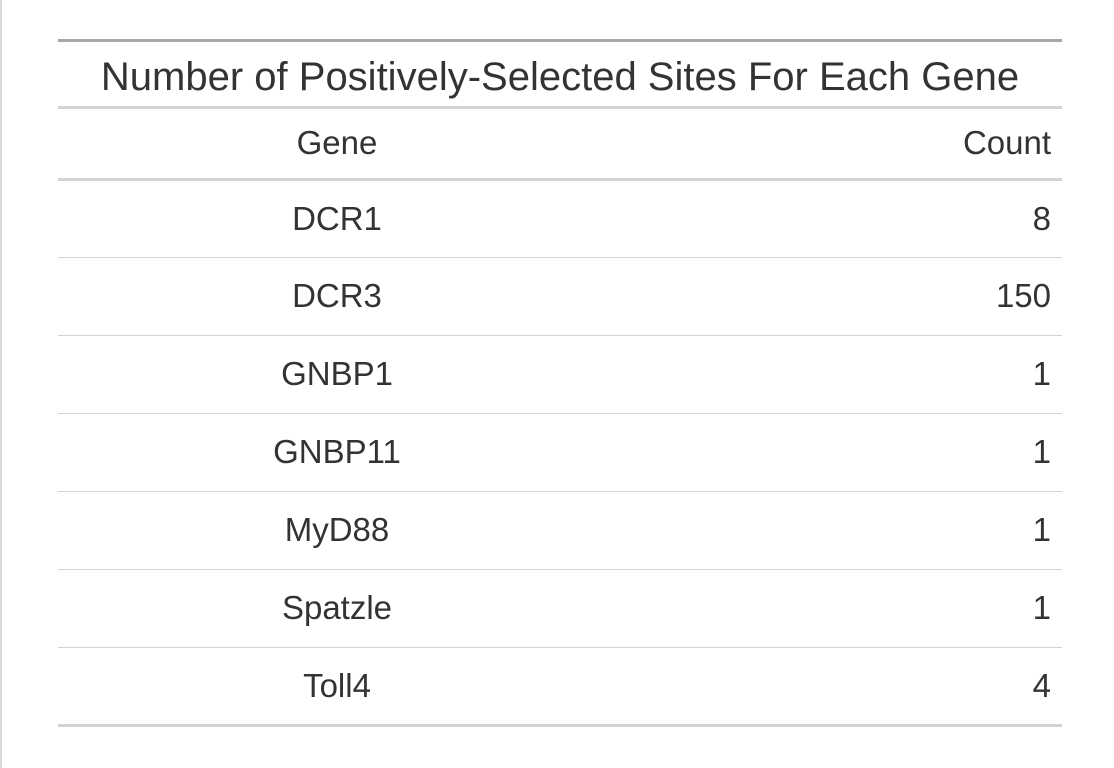 The width and height of the screenshot is (1114, 768). I want to click on table-row: DCR3 150, so click(560, 296).